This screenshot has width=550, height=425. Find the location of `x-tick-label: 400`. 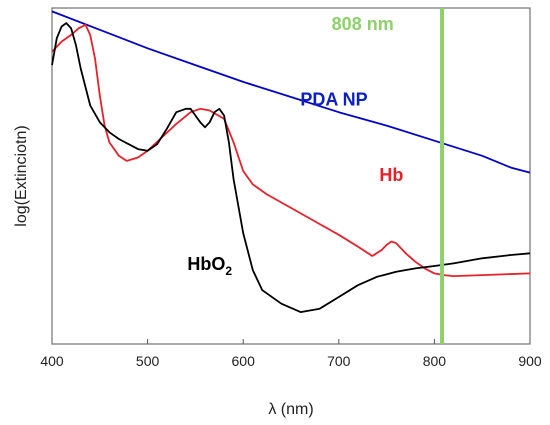

x-tick-label: 400 is located at coordinates (52, 361).